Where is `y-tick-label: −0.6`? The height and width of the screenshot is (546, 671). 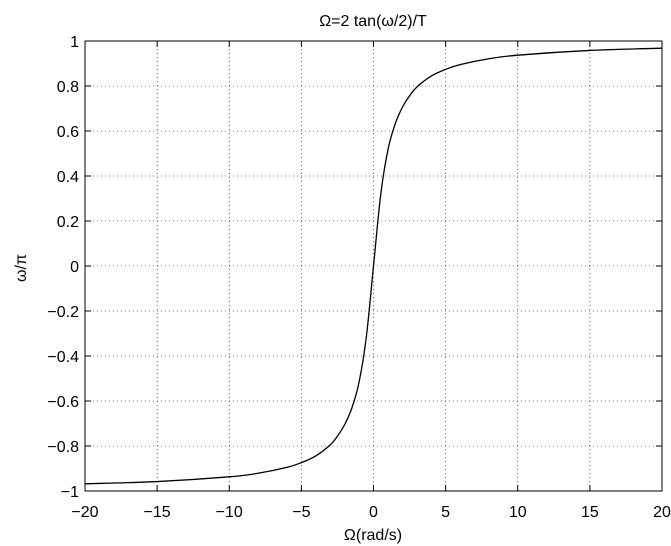
y-tick-label: −0.6 is located at coordinates (63, 402).